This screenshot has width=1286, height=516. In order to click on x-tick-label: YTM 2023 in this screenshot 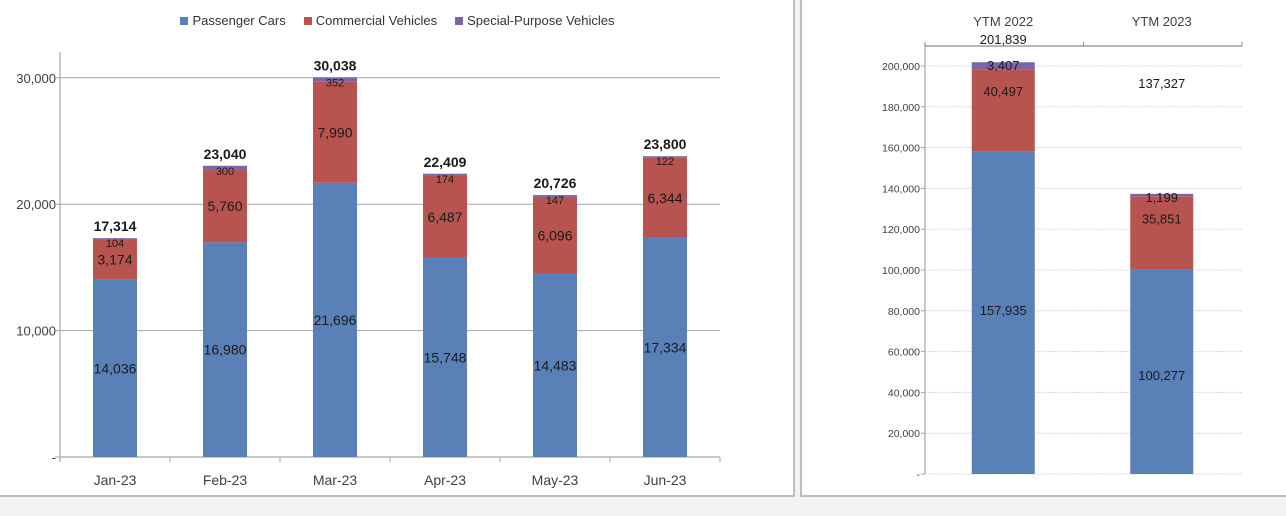, I will do `click(1162, 21)`.